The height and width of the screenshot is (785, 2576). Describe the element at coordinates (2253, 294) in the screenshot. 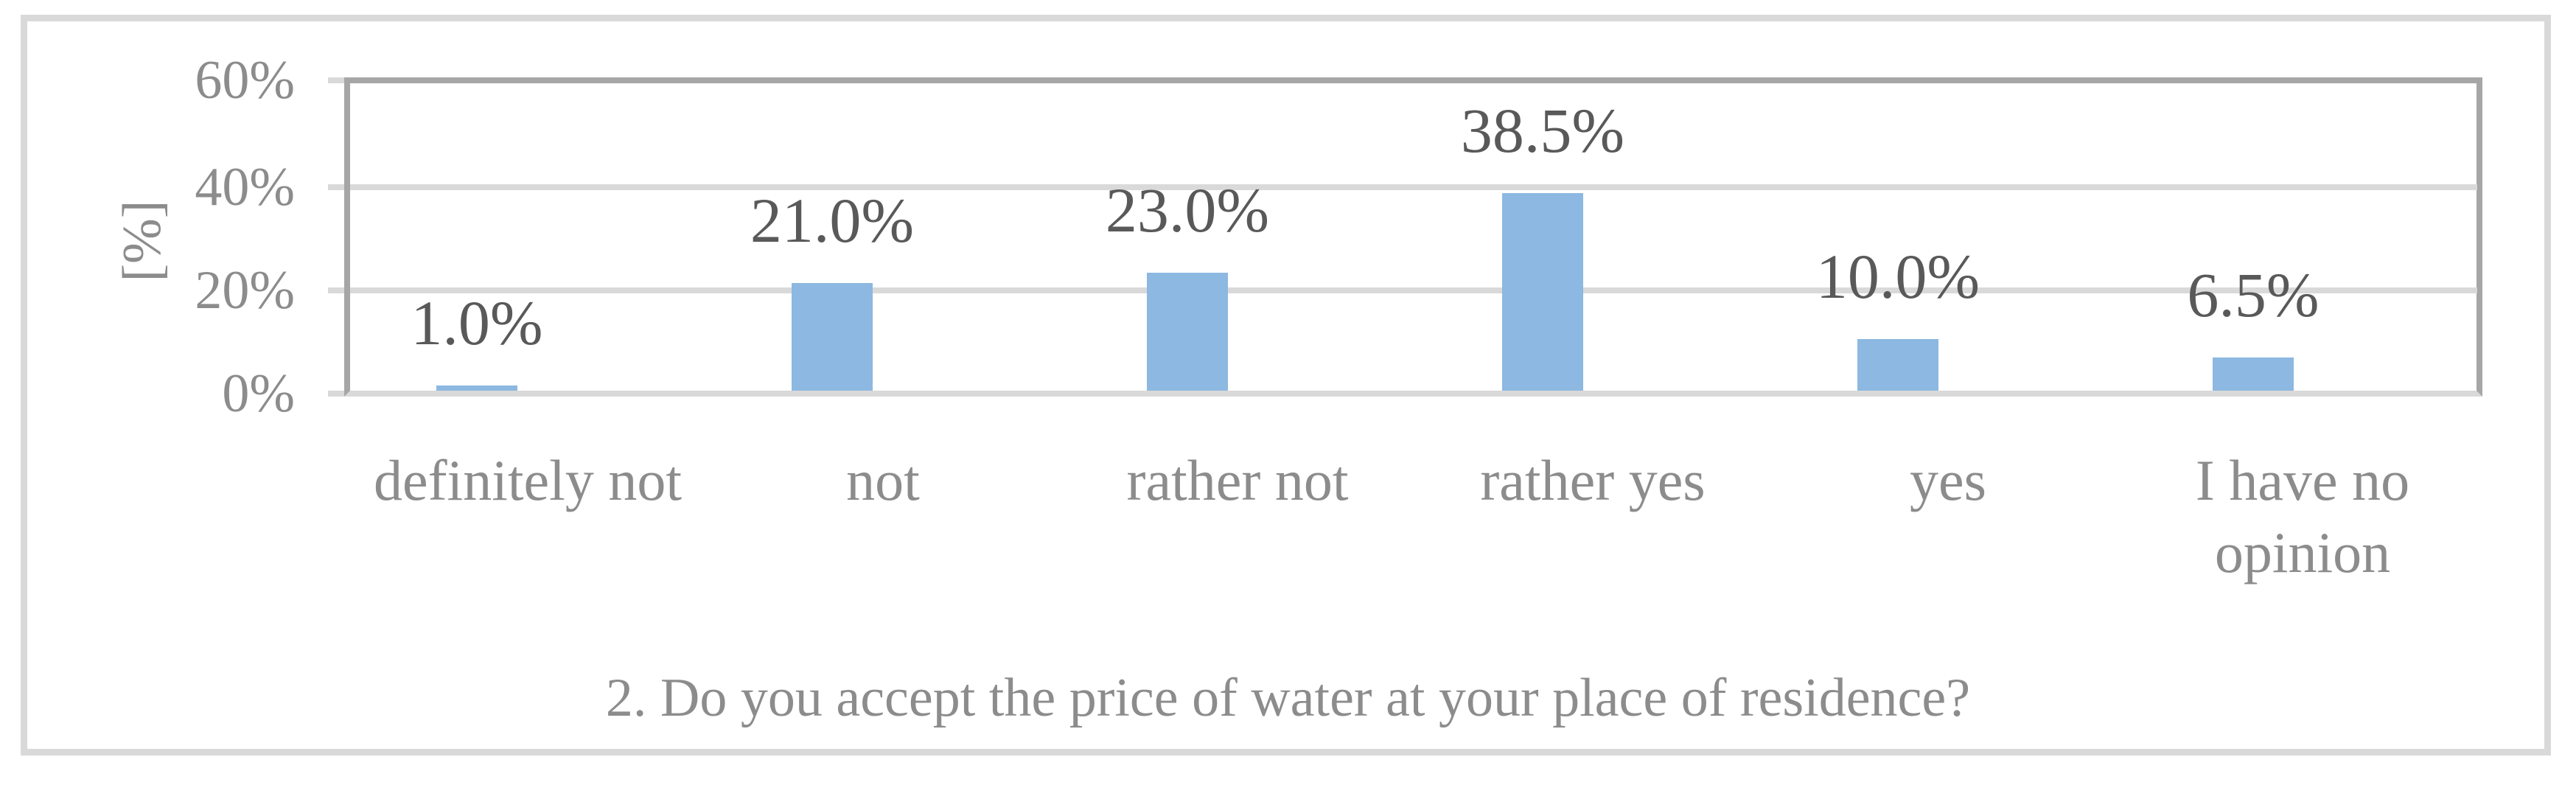

I see `data-label-i-have-no-opinion: 6.5%` at that location.